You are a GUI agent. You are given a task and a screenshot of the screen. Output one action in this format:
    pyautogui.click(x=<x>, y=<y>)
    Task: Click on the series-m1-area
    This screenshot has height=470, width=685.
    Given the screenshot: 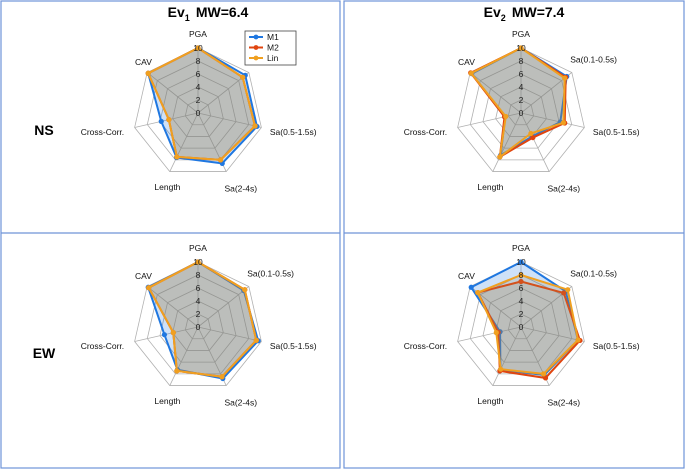 What is the action you would take?
    pyautogui.click(x=202, y=106)
    